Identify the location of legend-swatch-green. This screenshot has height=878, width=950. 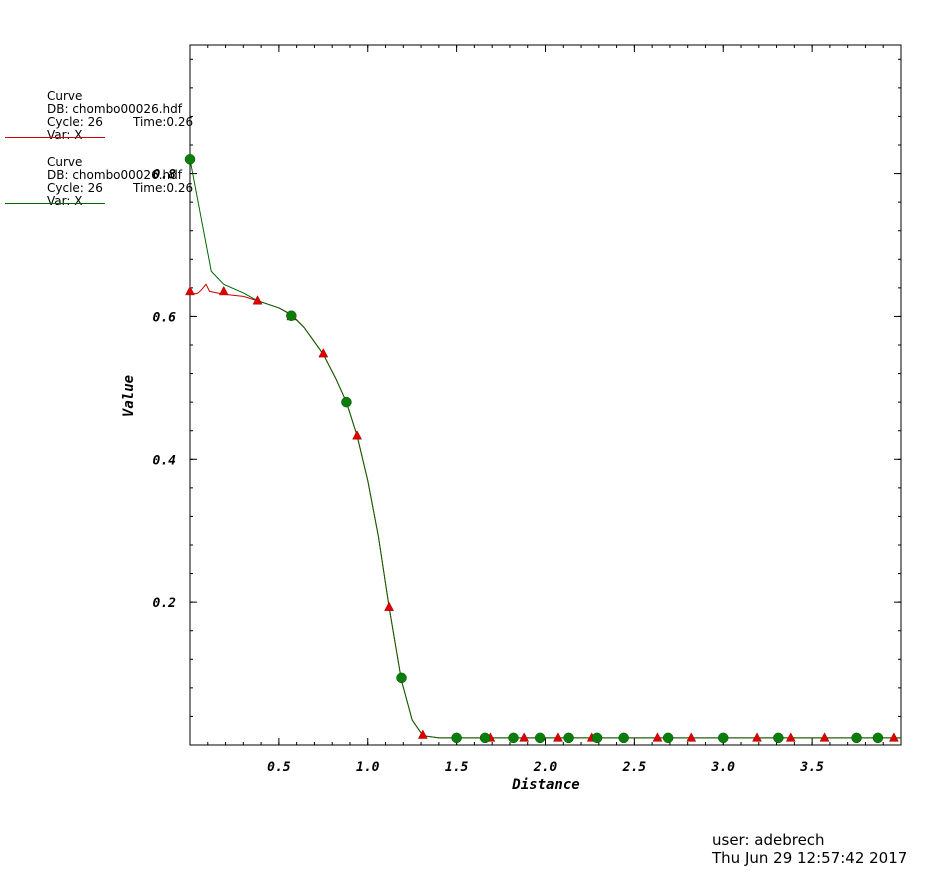
(55, 203).